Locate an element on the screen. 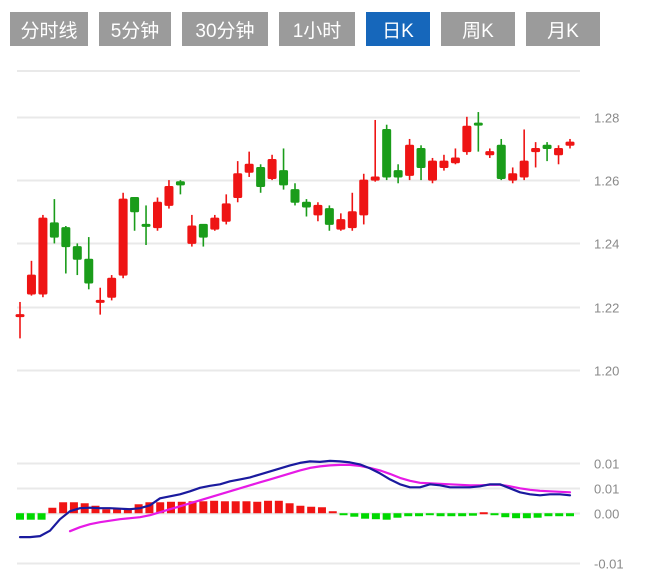 The height and width of the screenshot is (586, 657). period-tab-label: 5分钟 is located at coordinates (135, 31).